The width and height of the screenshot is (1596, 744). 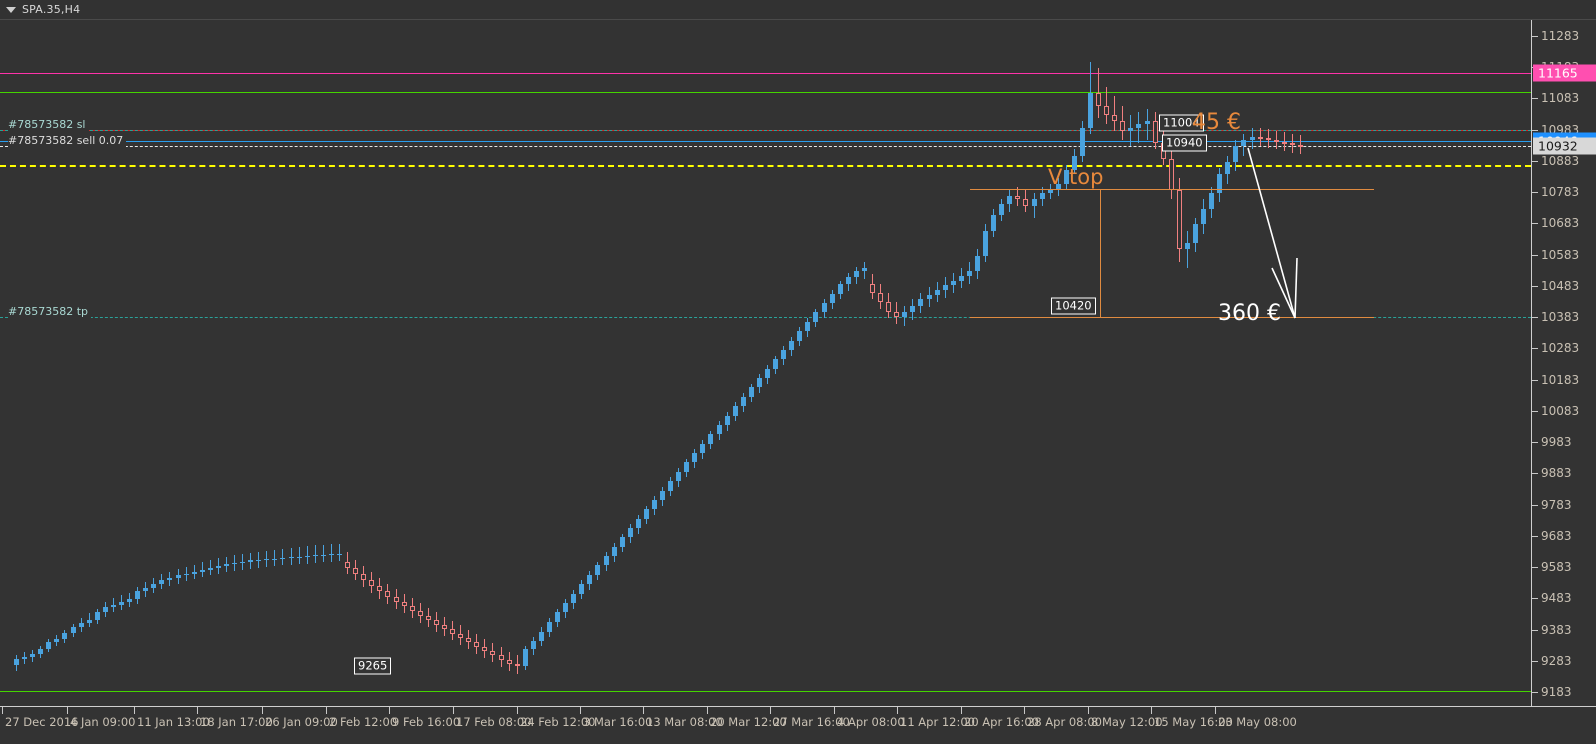 What do you see at coordinates (1560, 254) in the screenshot?
I see `price-tick-label: 10583` at bounding box center [1560, 254].